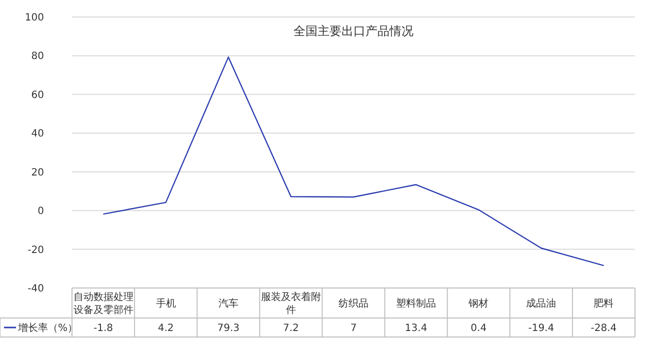 The height and width of the screenshot is (355, 651). I want to click on y-tick-label: 0, so click(41, 212).